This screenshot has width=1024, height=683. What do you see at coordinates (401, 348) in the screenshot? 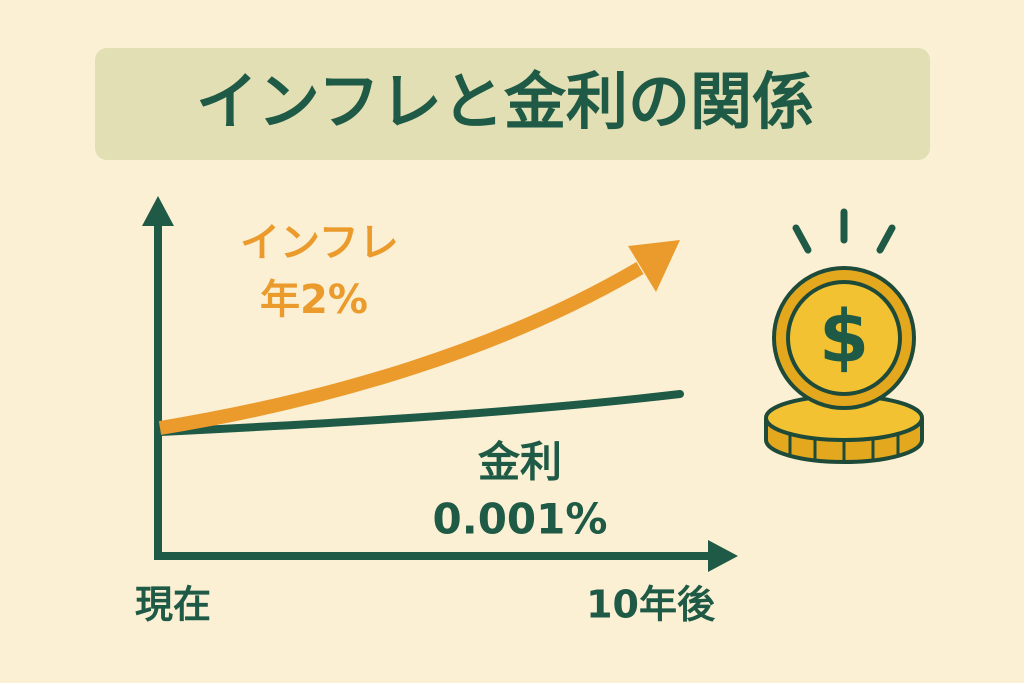
I see `inflation-curve` at bounding box center [401, 348].